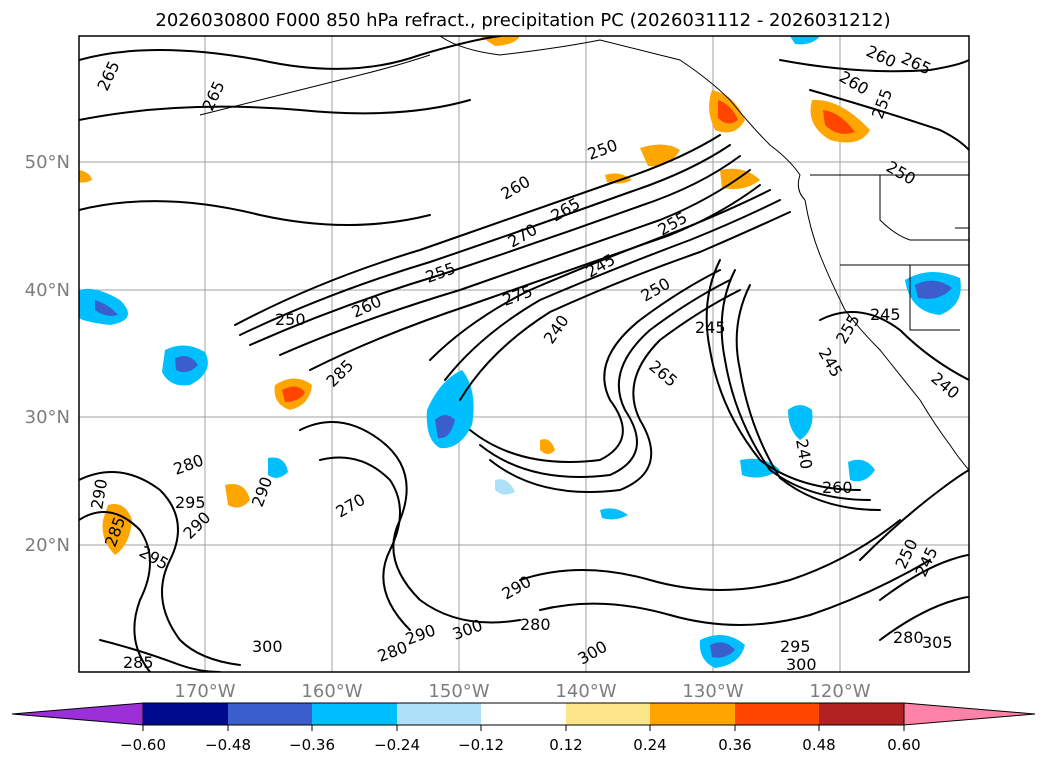 The height and width of the screenshot is (765, 1047). Describe the element at coordinates (818, 745) in the screenshot. I see `colorbar-tick-label: 0.48` at that location.